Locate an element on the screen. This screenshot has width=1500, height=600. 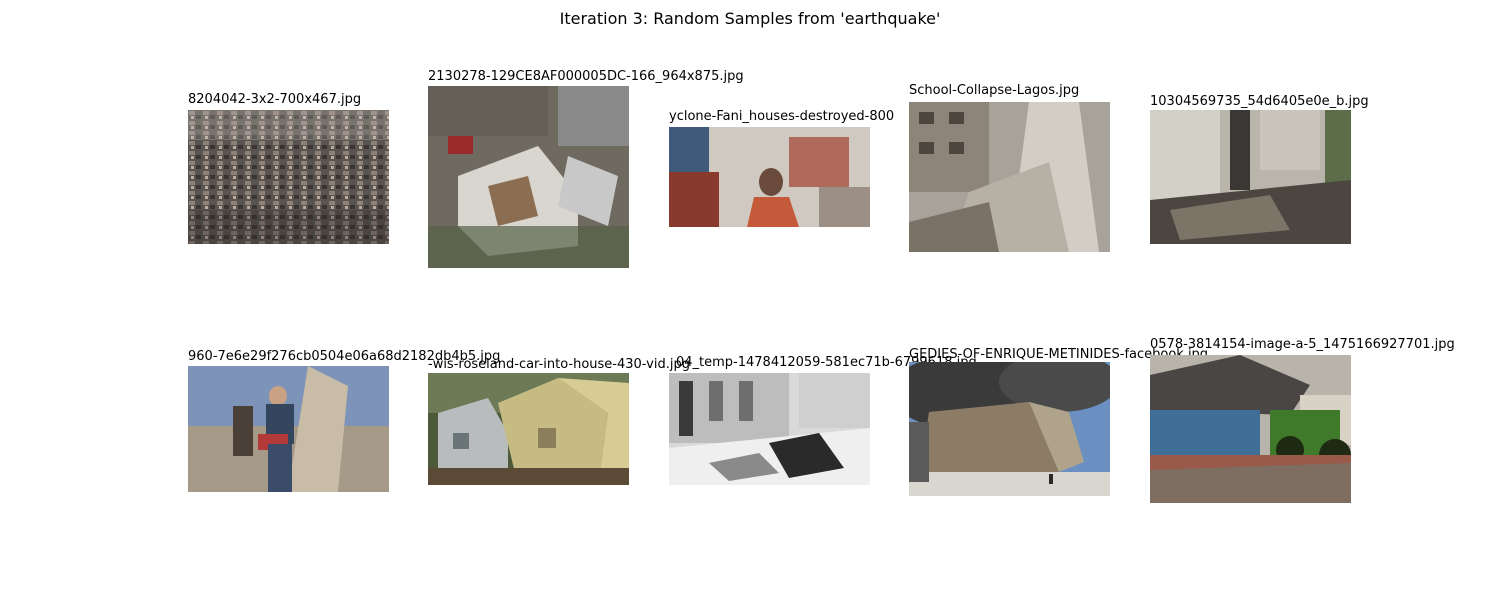
aerial-view-destroyed-city-photo is located at coordinates (288, 177).